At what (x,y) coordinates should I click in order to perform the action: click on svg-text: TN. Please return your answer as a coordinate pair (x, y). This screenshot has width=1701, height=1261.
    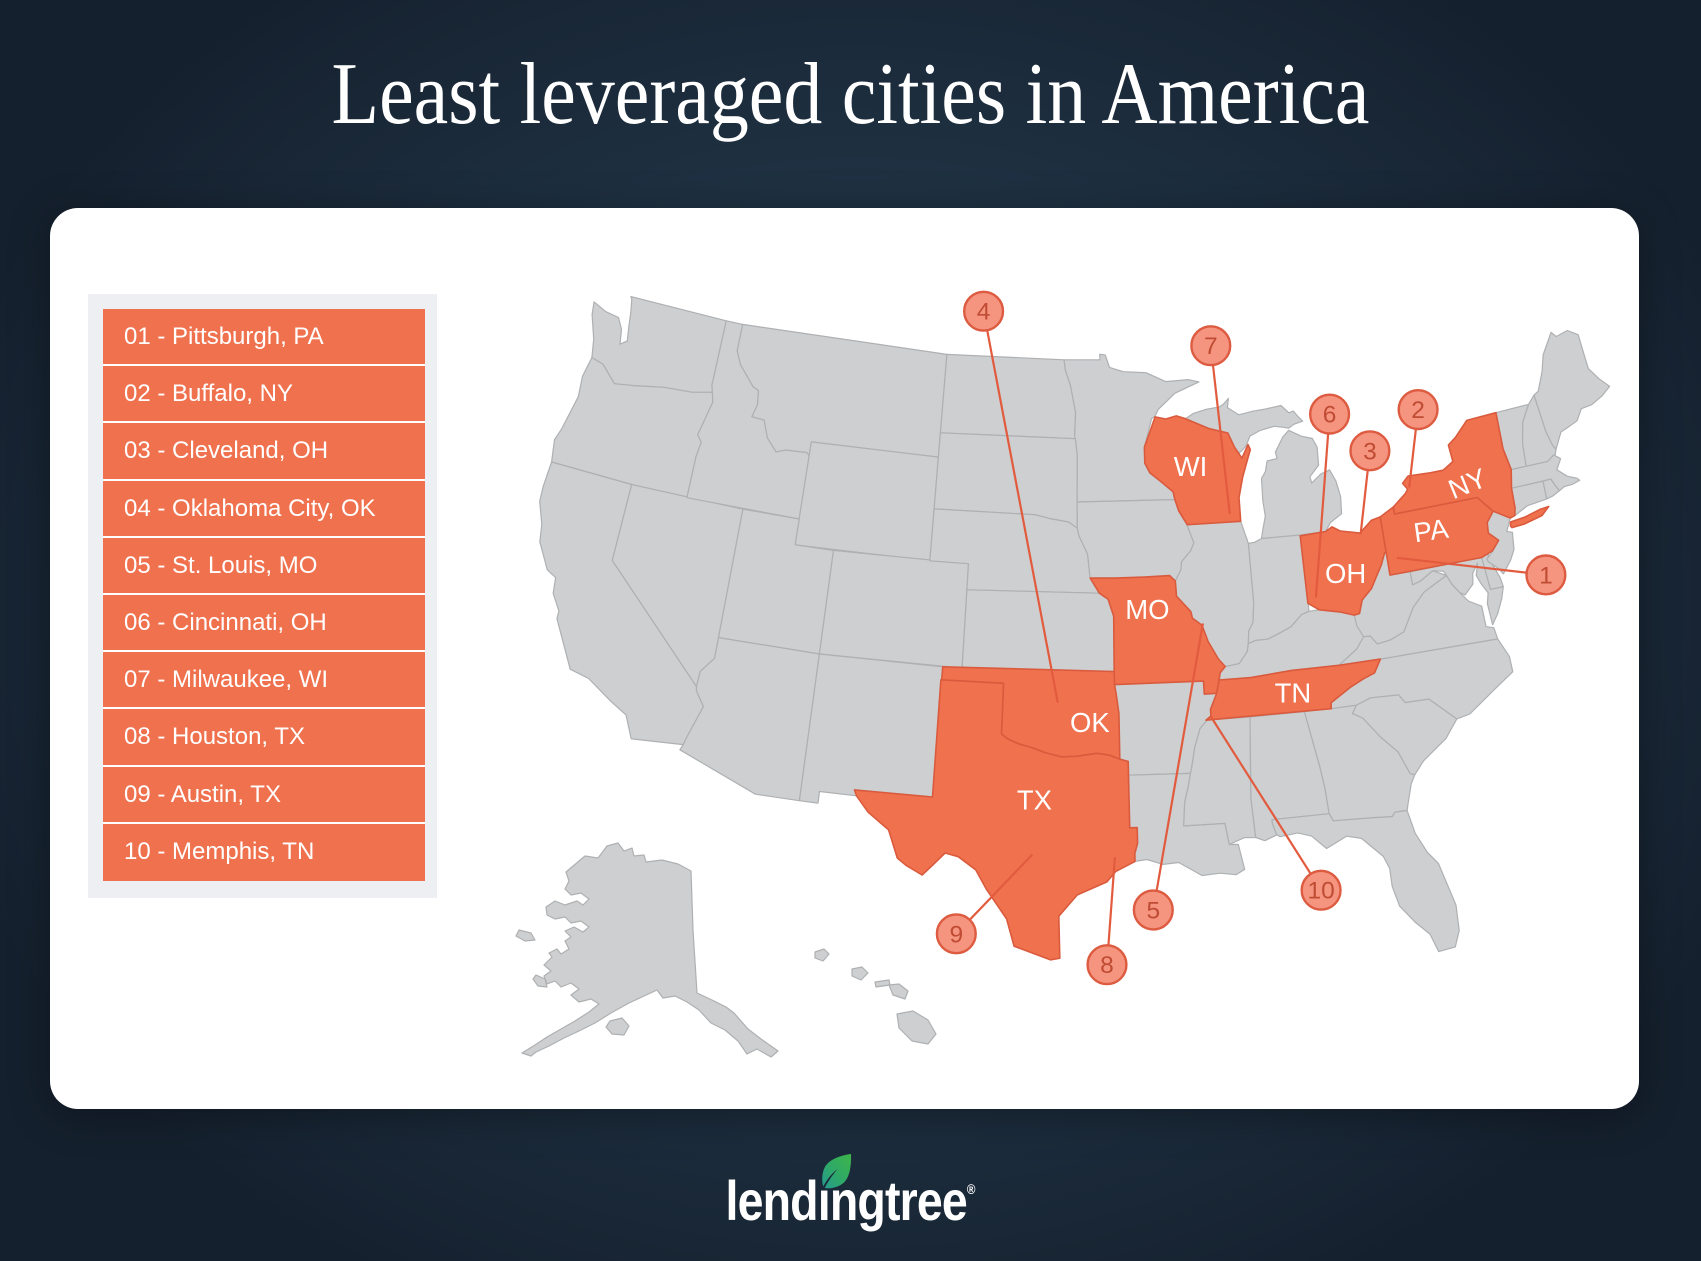
    Looking at the image, I should click on (1293, 692).